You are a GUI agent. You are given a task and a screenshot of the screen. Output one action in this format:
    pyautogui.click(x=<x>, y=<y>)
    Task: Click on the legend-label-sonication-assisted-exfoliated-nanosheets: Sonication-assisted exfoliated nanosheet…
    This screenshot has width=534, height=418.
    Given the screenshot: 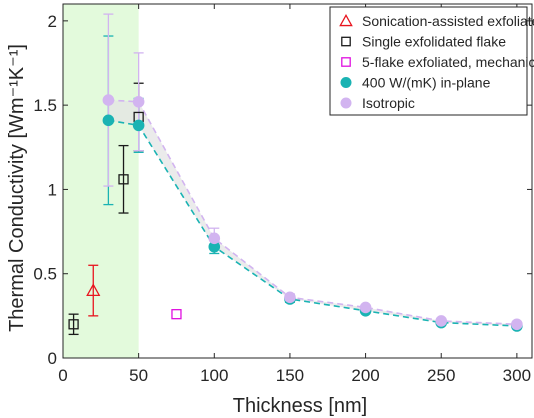 What is the action you would take?
    pyautogui.click(x=448, y=21)
    